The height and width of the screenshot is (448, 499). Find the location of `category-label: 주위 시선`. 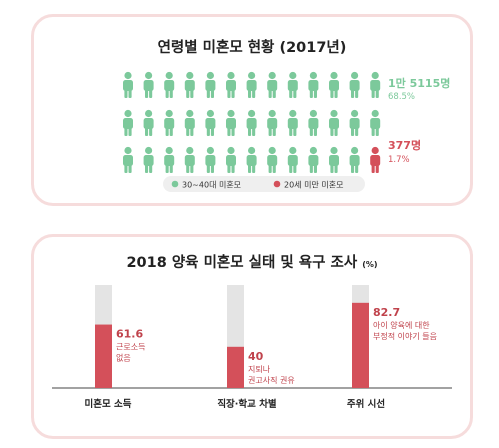

category-label: 주위 시선 is located at coordinates (366, 404).